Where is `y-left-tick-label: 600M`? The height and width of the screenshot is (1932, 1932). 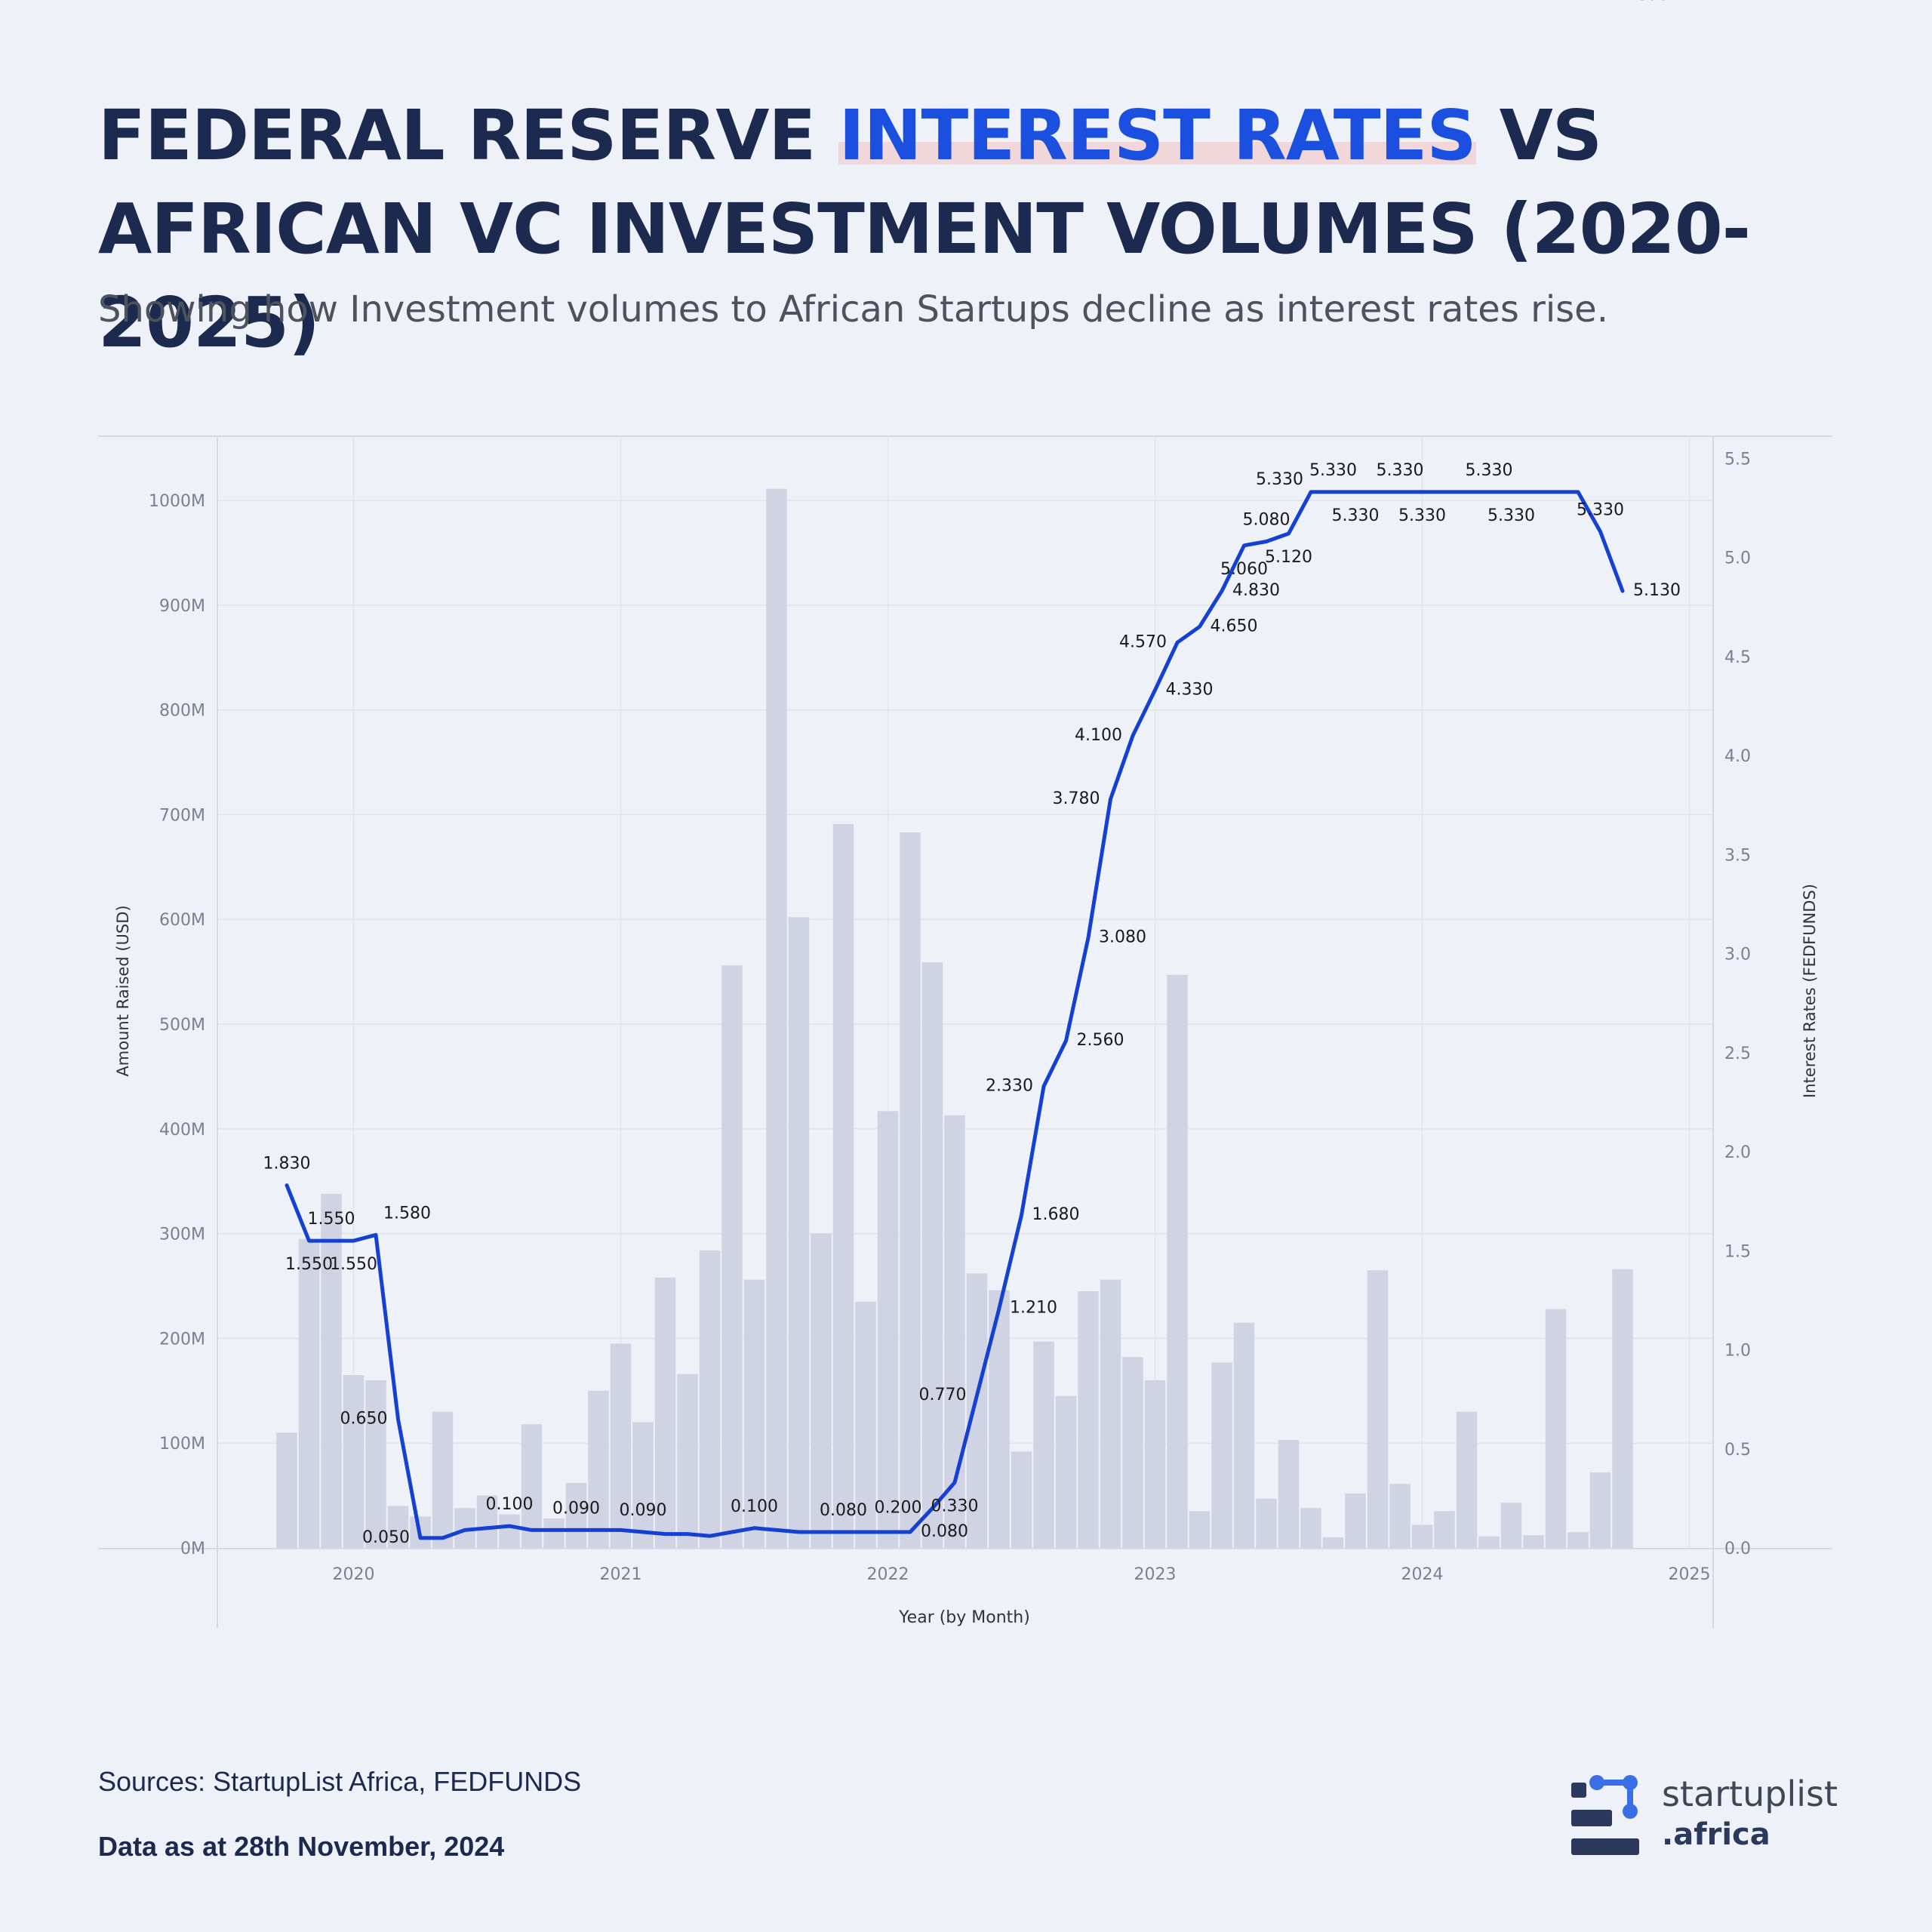 y-left-tick-label: 600M is located at coordinates (182, 920).